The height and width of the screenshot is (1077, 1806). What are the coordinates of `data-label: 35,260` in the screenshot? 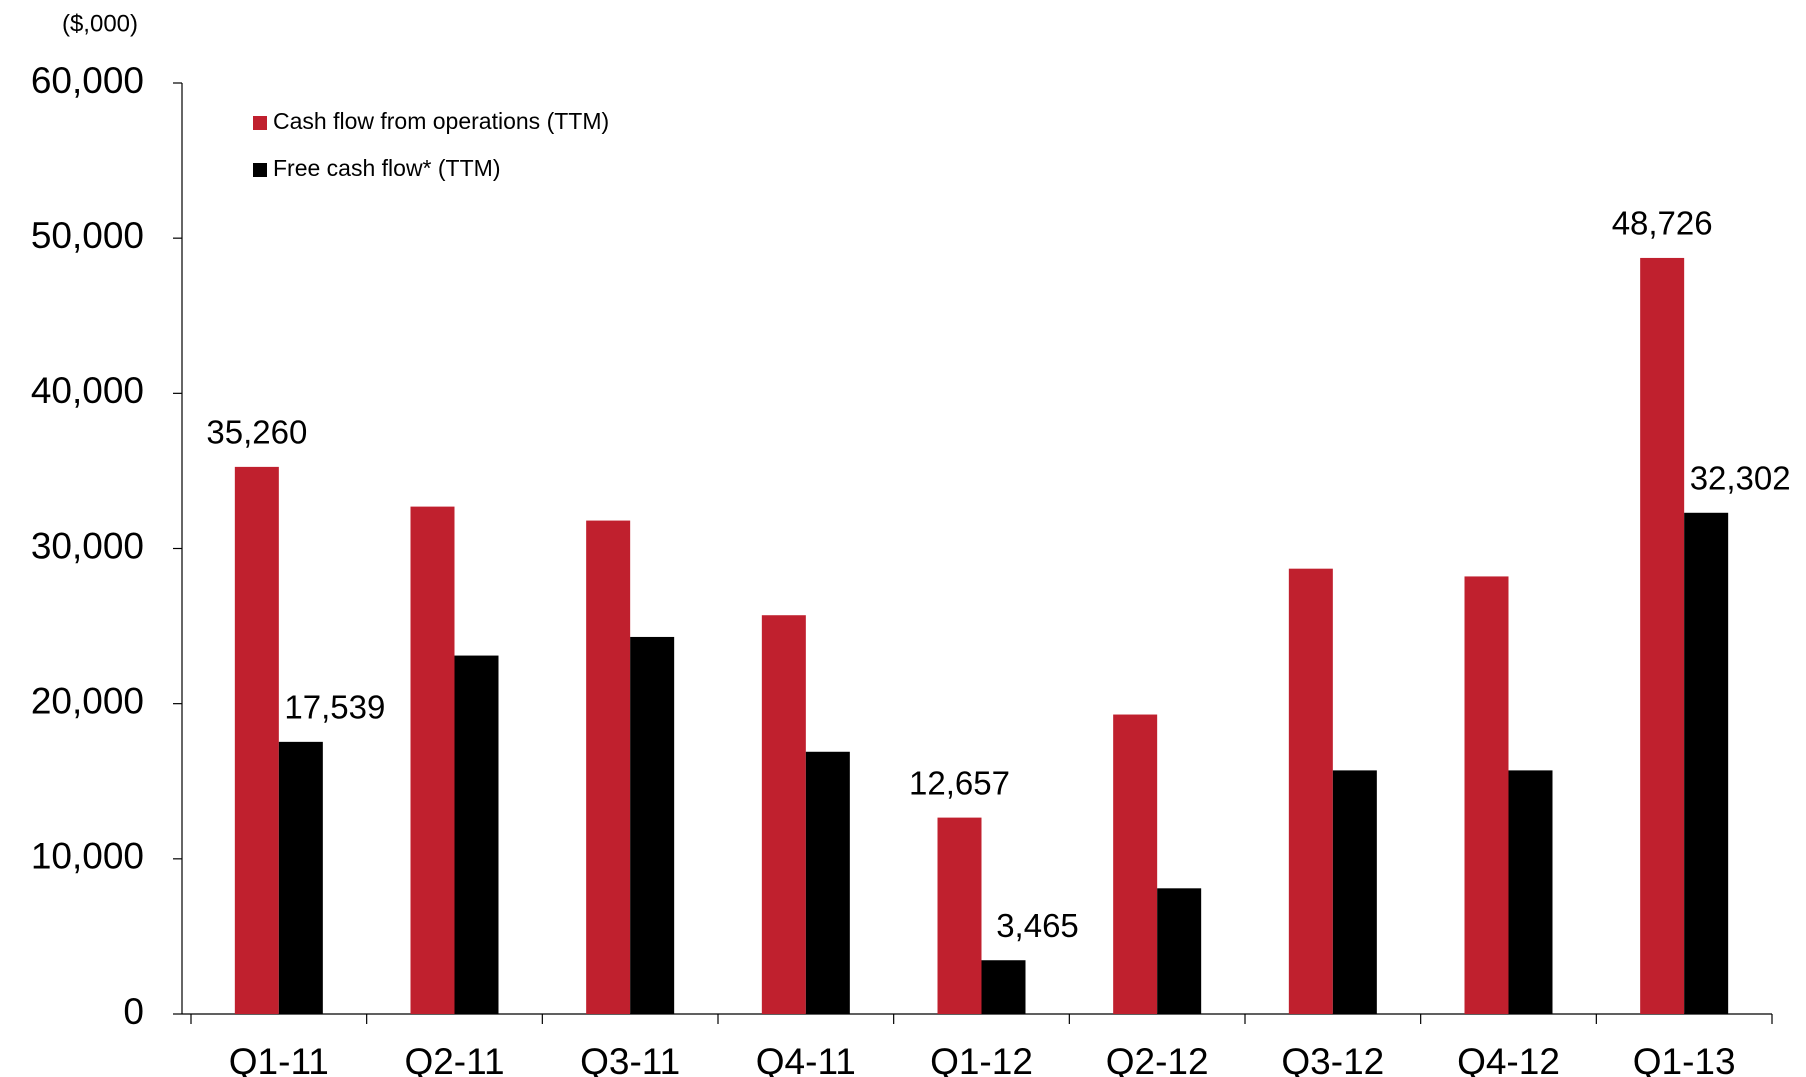 It's located at (256, 432).